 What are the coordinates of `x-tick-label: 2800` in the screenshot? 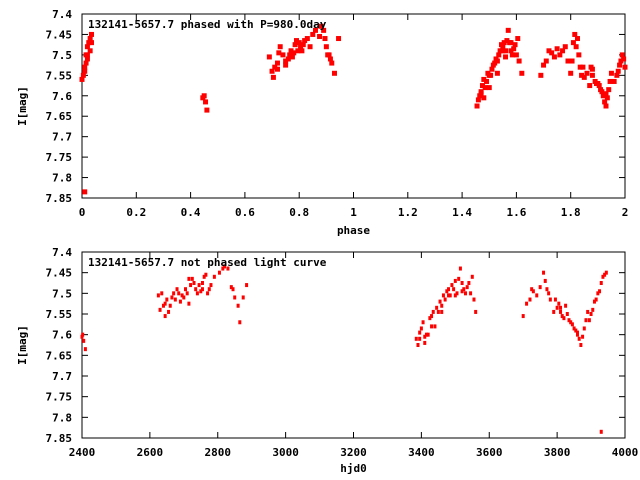 It's located at (218, 452).